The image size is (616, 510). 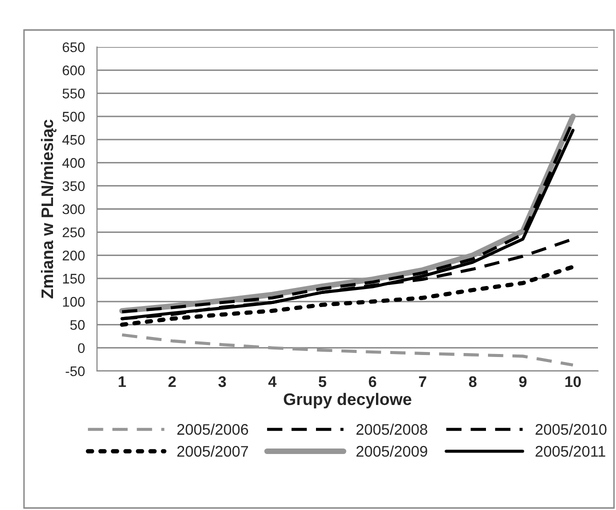 I want to click on x-tick-label: 8, so click(x=472, y=382).